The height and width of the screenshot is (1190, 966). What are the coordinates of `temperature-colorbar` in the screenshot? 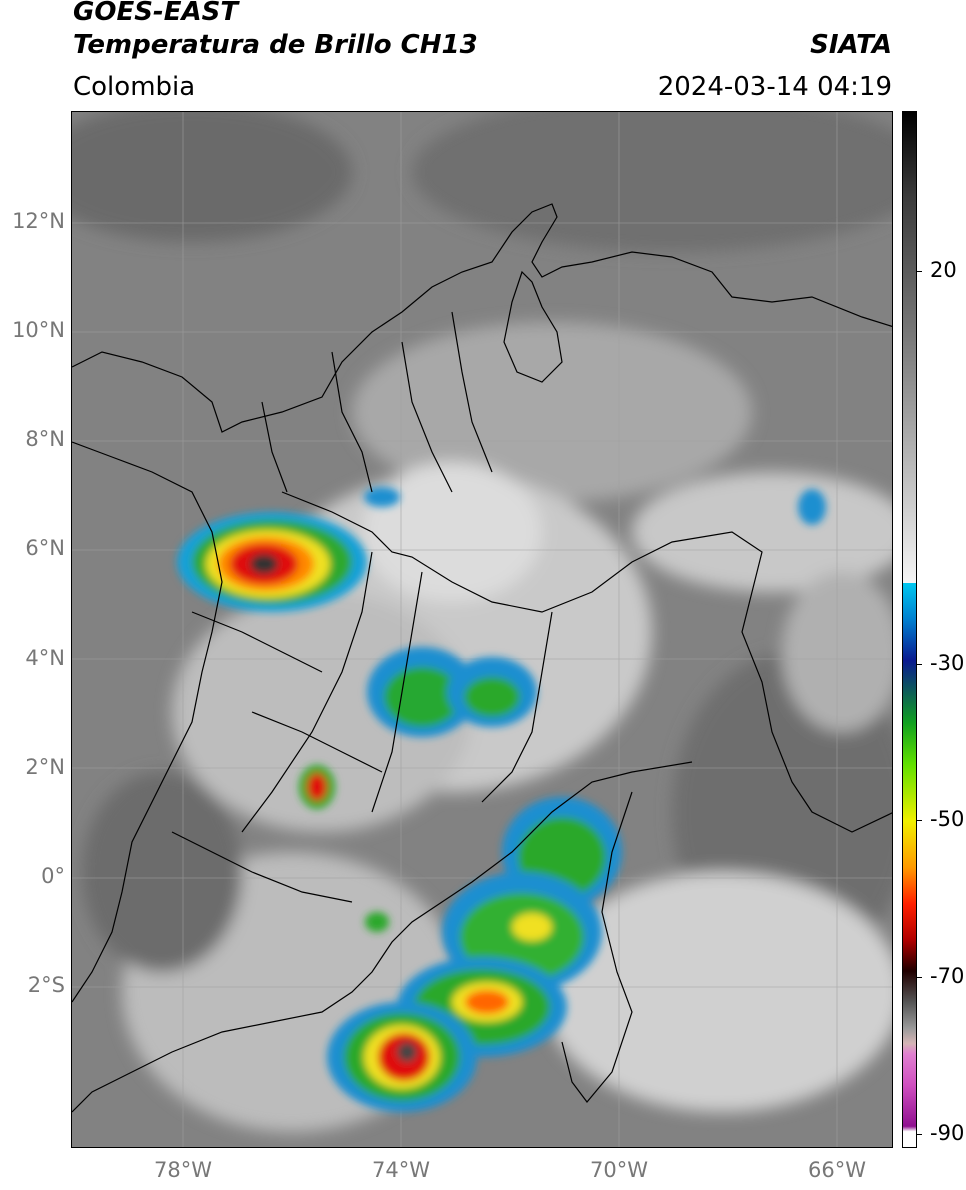 It's located at (909, 629).